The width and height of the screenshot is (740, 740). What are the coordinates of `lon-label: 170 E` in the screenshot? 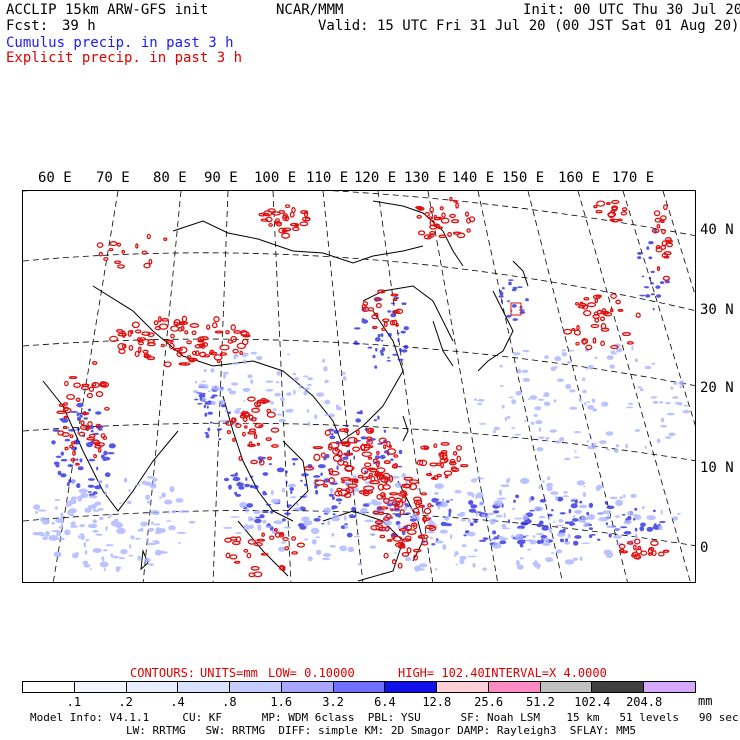 It's located at (633, 178).